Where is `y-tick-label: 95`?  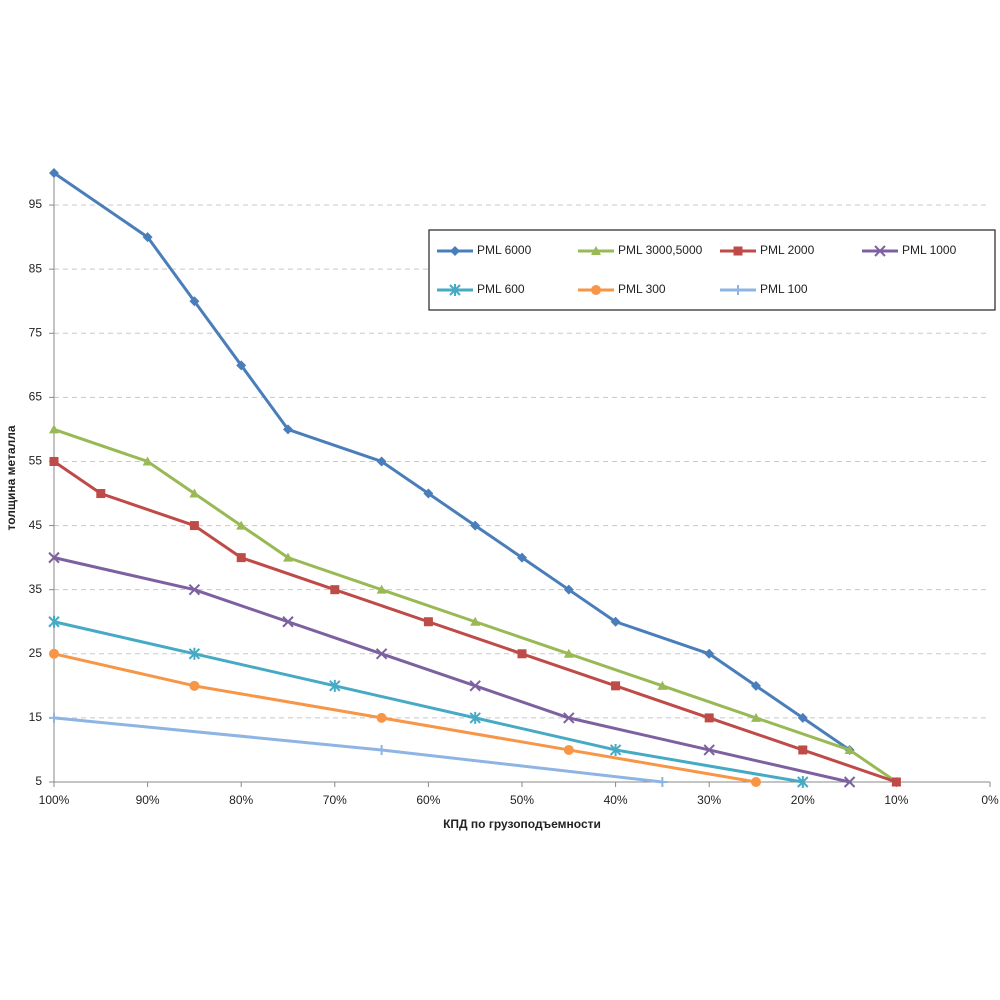
y-tick-label: 95 is located at coordinates (36, 204).